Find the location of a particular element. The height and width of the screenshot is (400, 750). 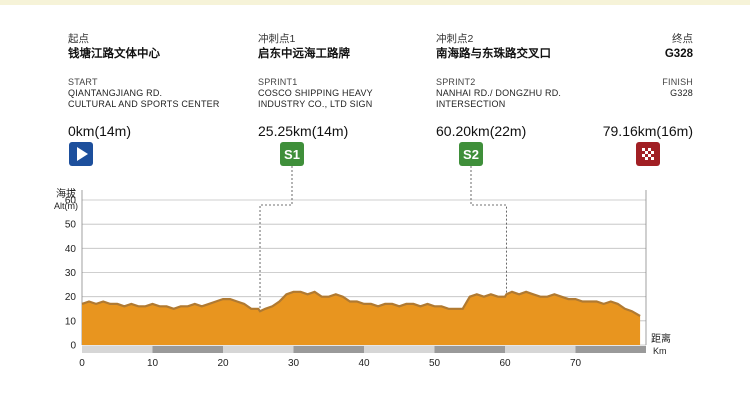

elevation-area is located at coordinates (361, 317).